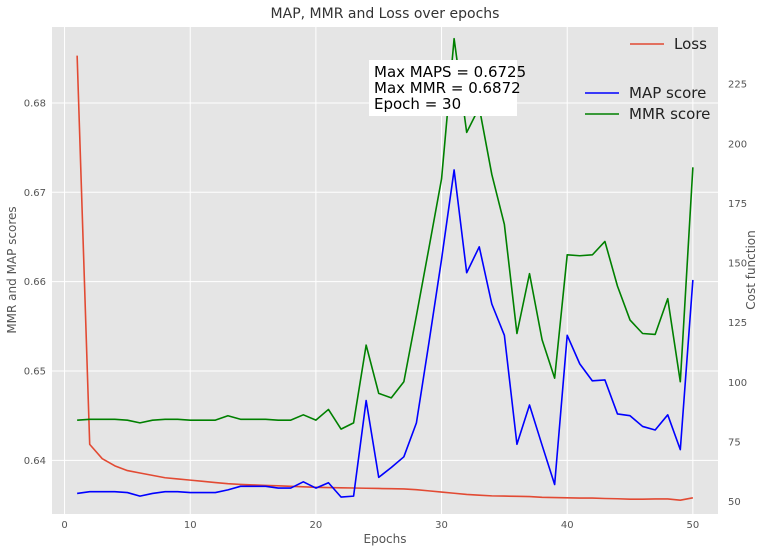 The width and height of the screenshot is (766, 553). What do you see at coordinates (690, 44) in the screenshot?
I see `legend-label-loss: Loss` at bounding box center [690, 44].